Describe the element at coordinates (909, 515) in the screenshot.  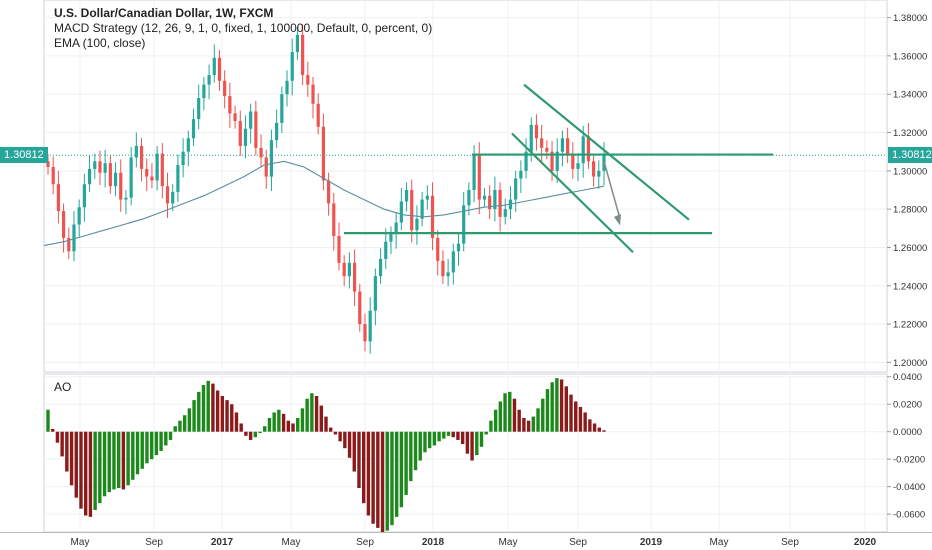
I see `ao-y-tick-label: -0.0600` at that location.